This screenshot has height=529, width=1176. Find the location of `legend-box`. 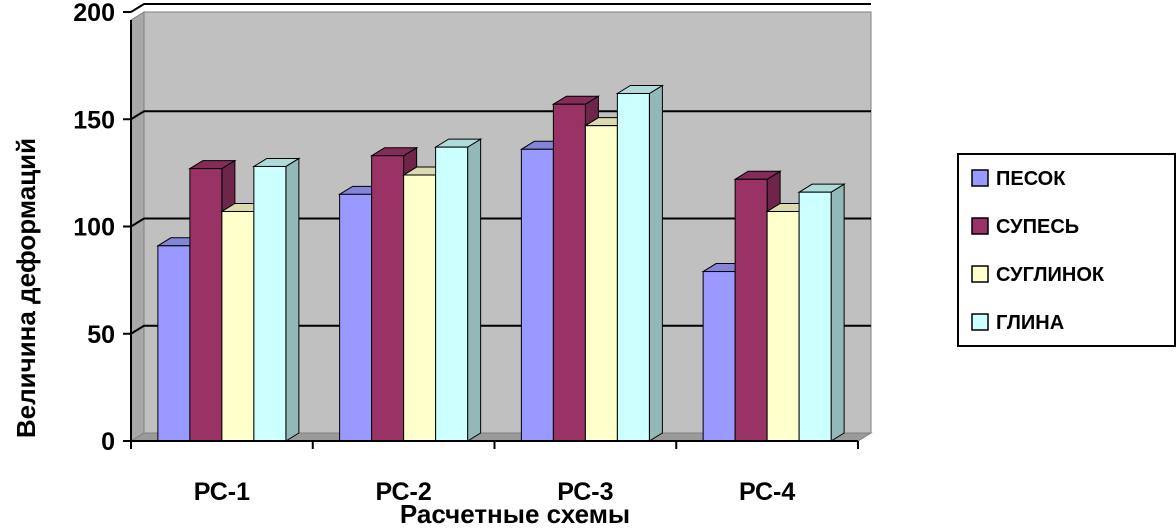

legend-box is located at coordinates (1066, 250).